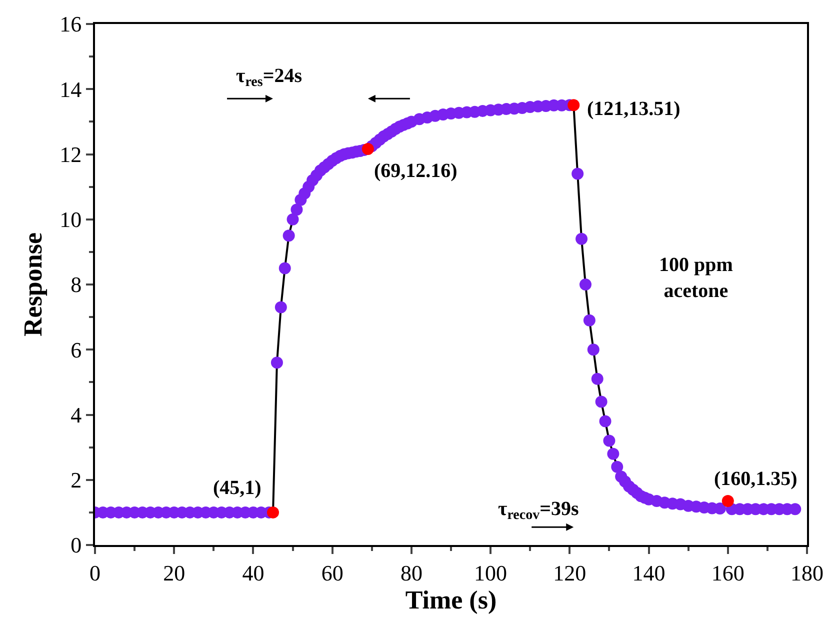 This screenshot has width=836, height=620. Describe the element at coordinates (451, 599) in the screenshot. I see `x-axis-title: Time (s)` at that location.